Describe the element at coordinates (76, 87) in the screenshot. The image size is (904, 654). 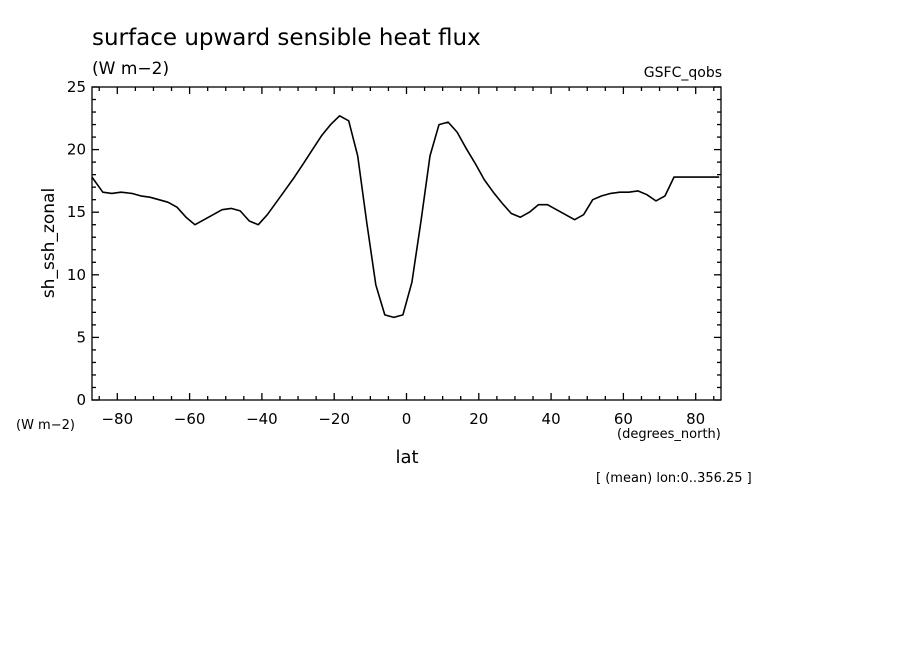
I see `y-tick-label: 25` at that location.